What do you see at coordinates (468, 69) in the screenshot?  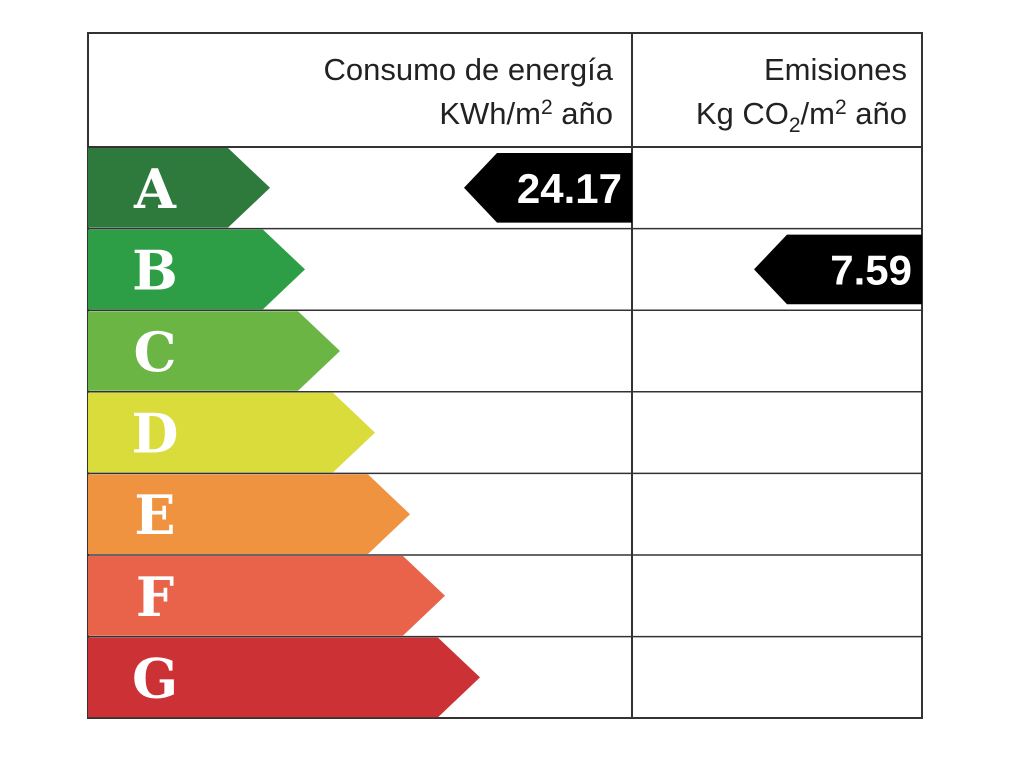 I see `consumption-title: Consumo de energía` at bounding box center [468, 69].